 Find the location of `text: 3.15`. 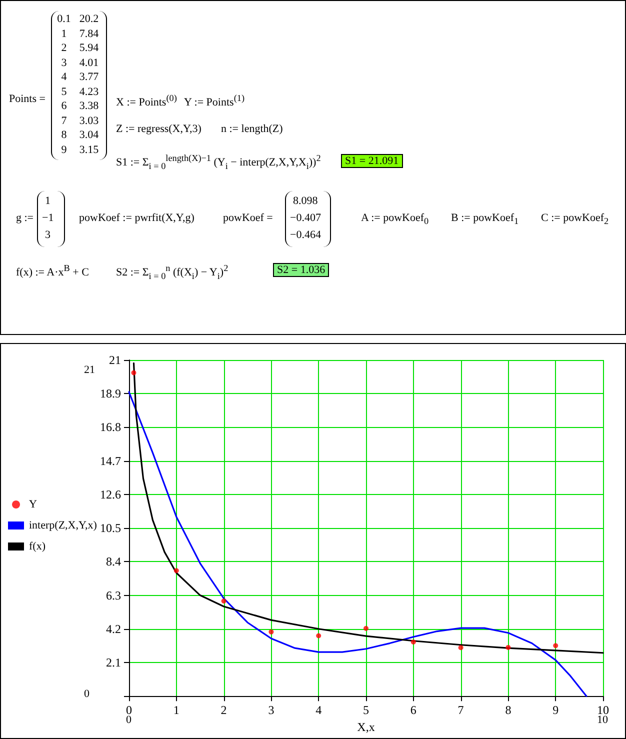

text: 3.15 is located at coordinates (89, 150).